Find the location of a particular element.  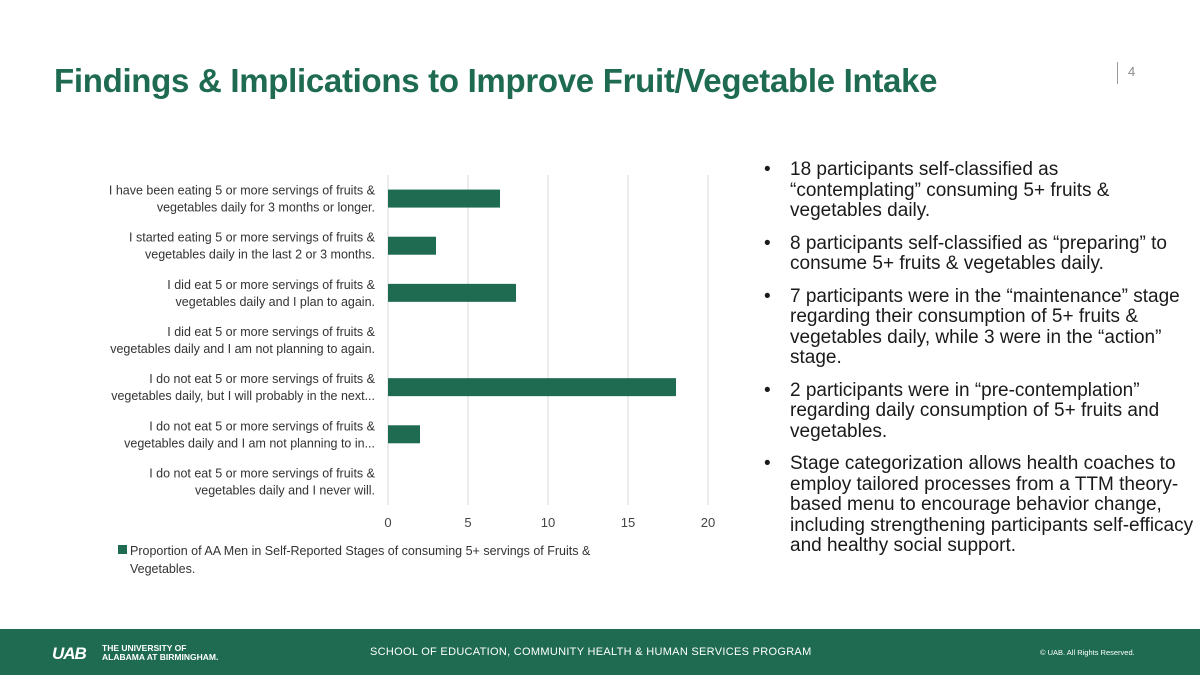

x-tick-label: 15 is located at coordinates (628, 522).